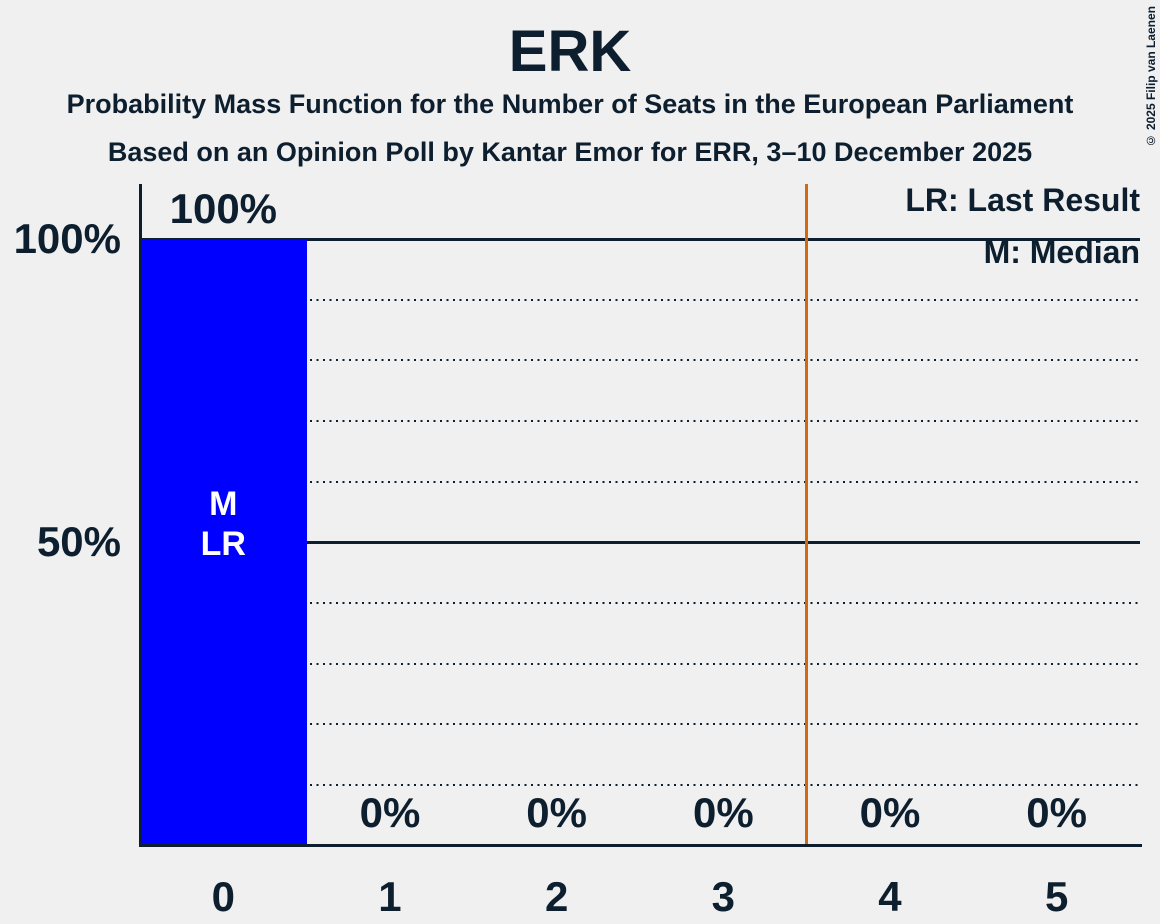  Describe the element at coordinates (570, 51) in the screenshot. I see `chart-title: ERK` at that location.